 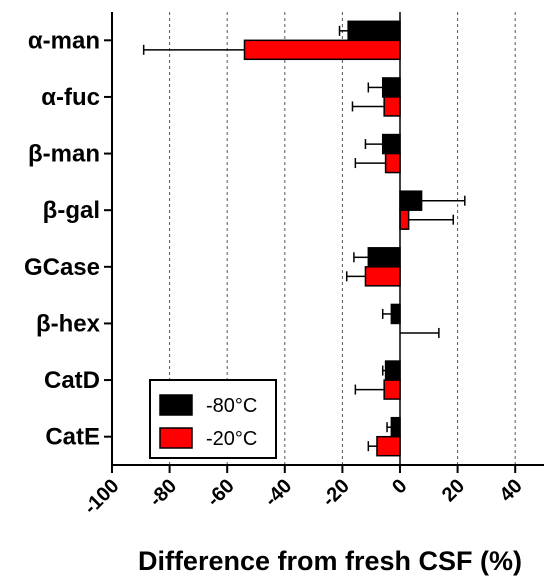 I want to click on x-tick-label: 20, so click(x=453, y=490).